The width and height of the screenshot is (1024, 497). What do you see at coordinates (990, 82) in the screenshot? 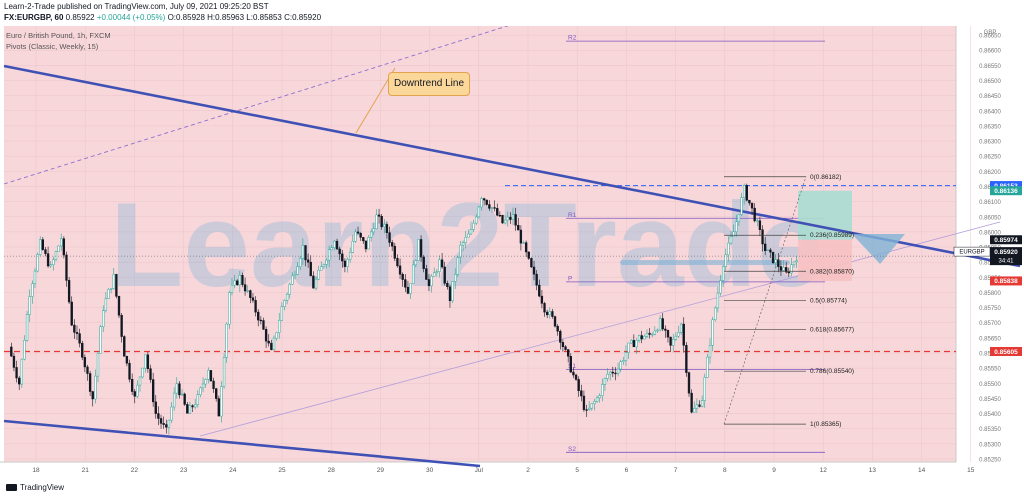
I see `y-tick-label: 0.86500` at bounding box center [990, 82].